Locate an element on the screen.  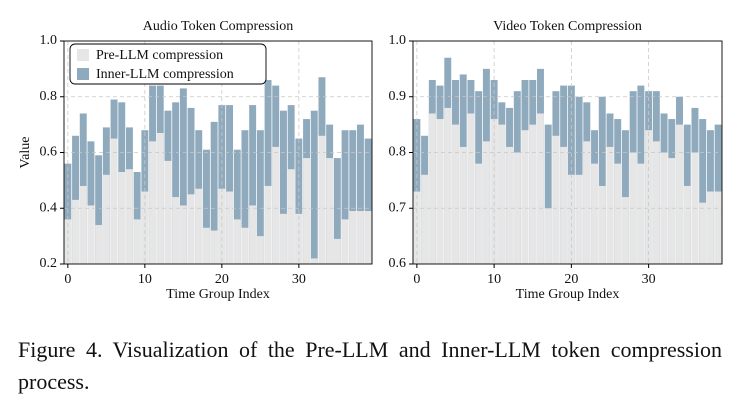
caption-label: Figure 4. is located at coordinates (60, 349).